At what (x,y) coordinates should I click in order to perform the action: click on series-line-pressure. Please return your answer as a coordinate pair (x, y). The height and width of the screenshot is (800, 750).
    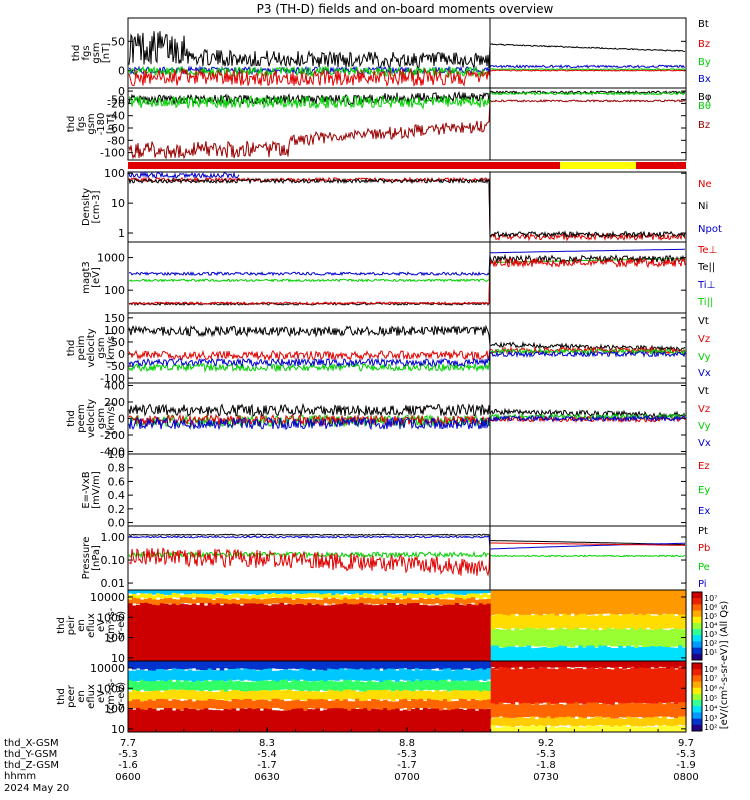
    Looking at the image, I should click on (407, 554).